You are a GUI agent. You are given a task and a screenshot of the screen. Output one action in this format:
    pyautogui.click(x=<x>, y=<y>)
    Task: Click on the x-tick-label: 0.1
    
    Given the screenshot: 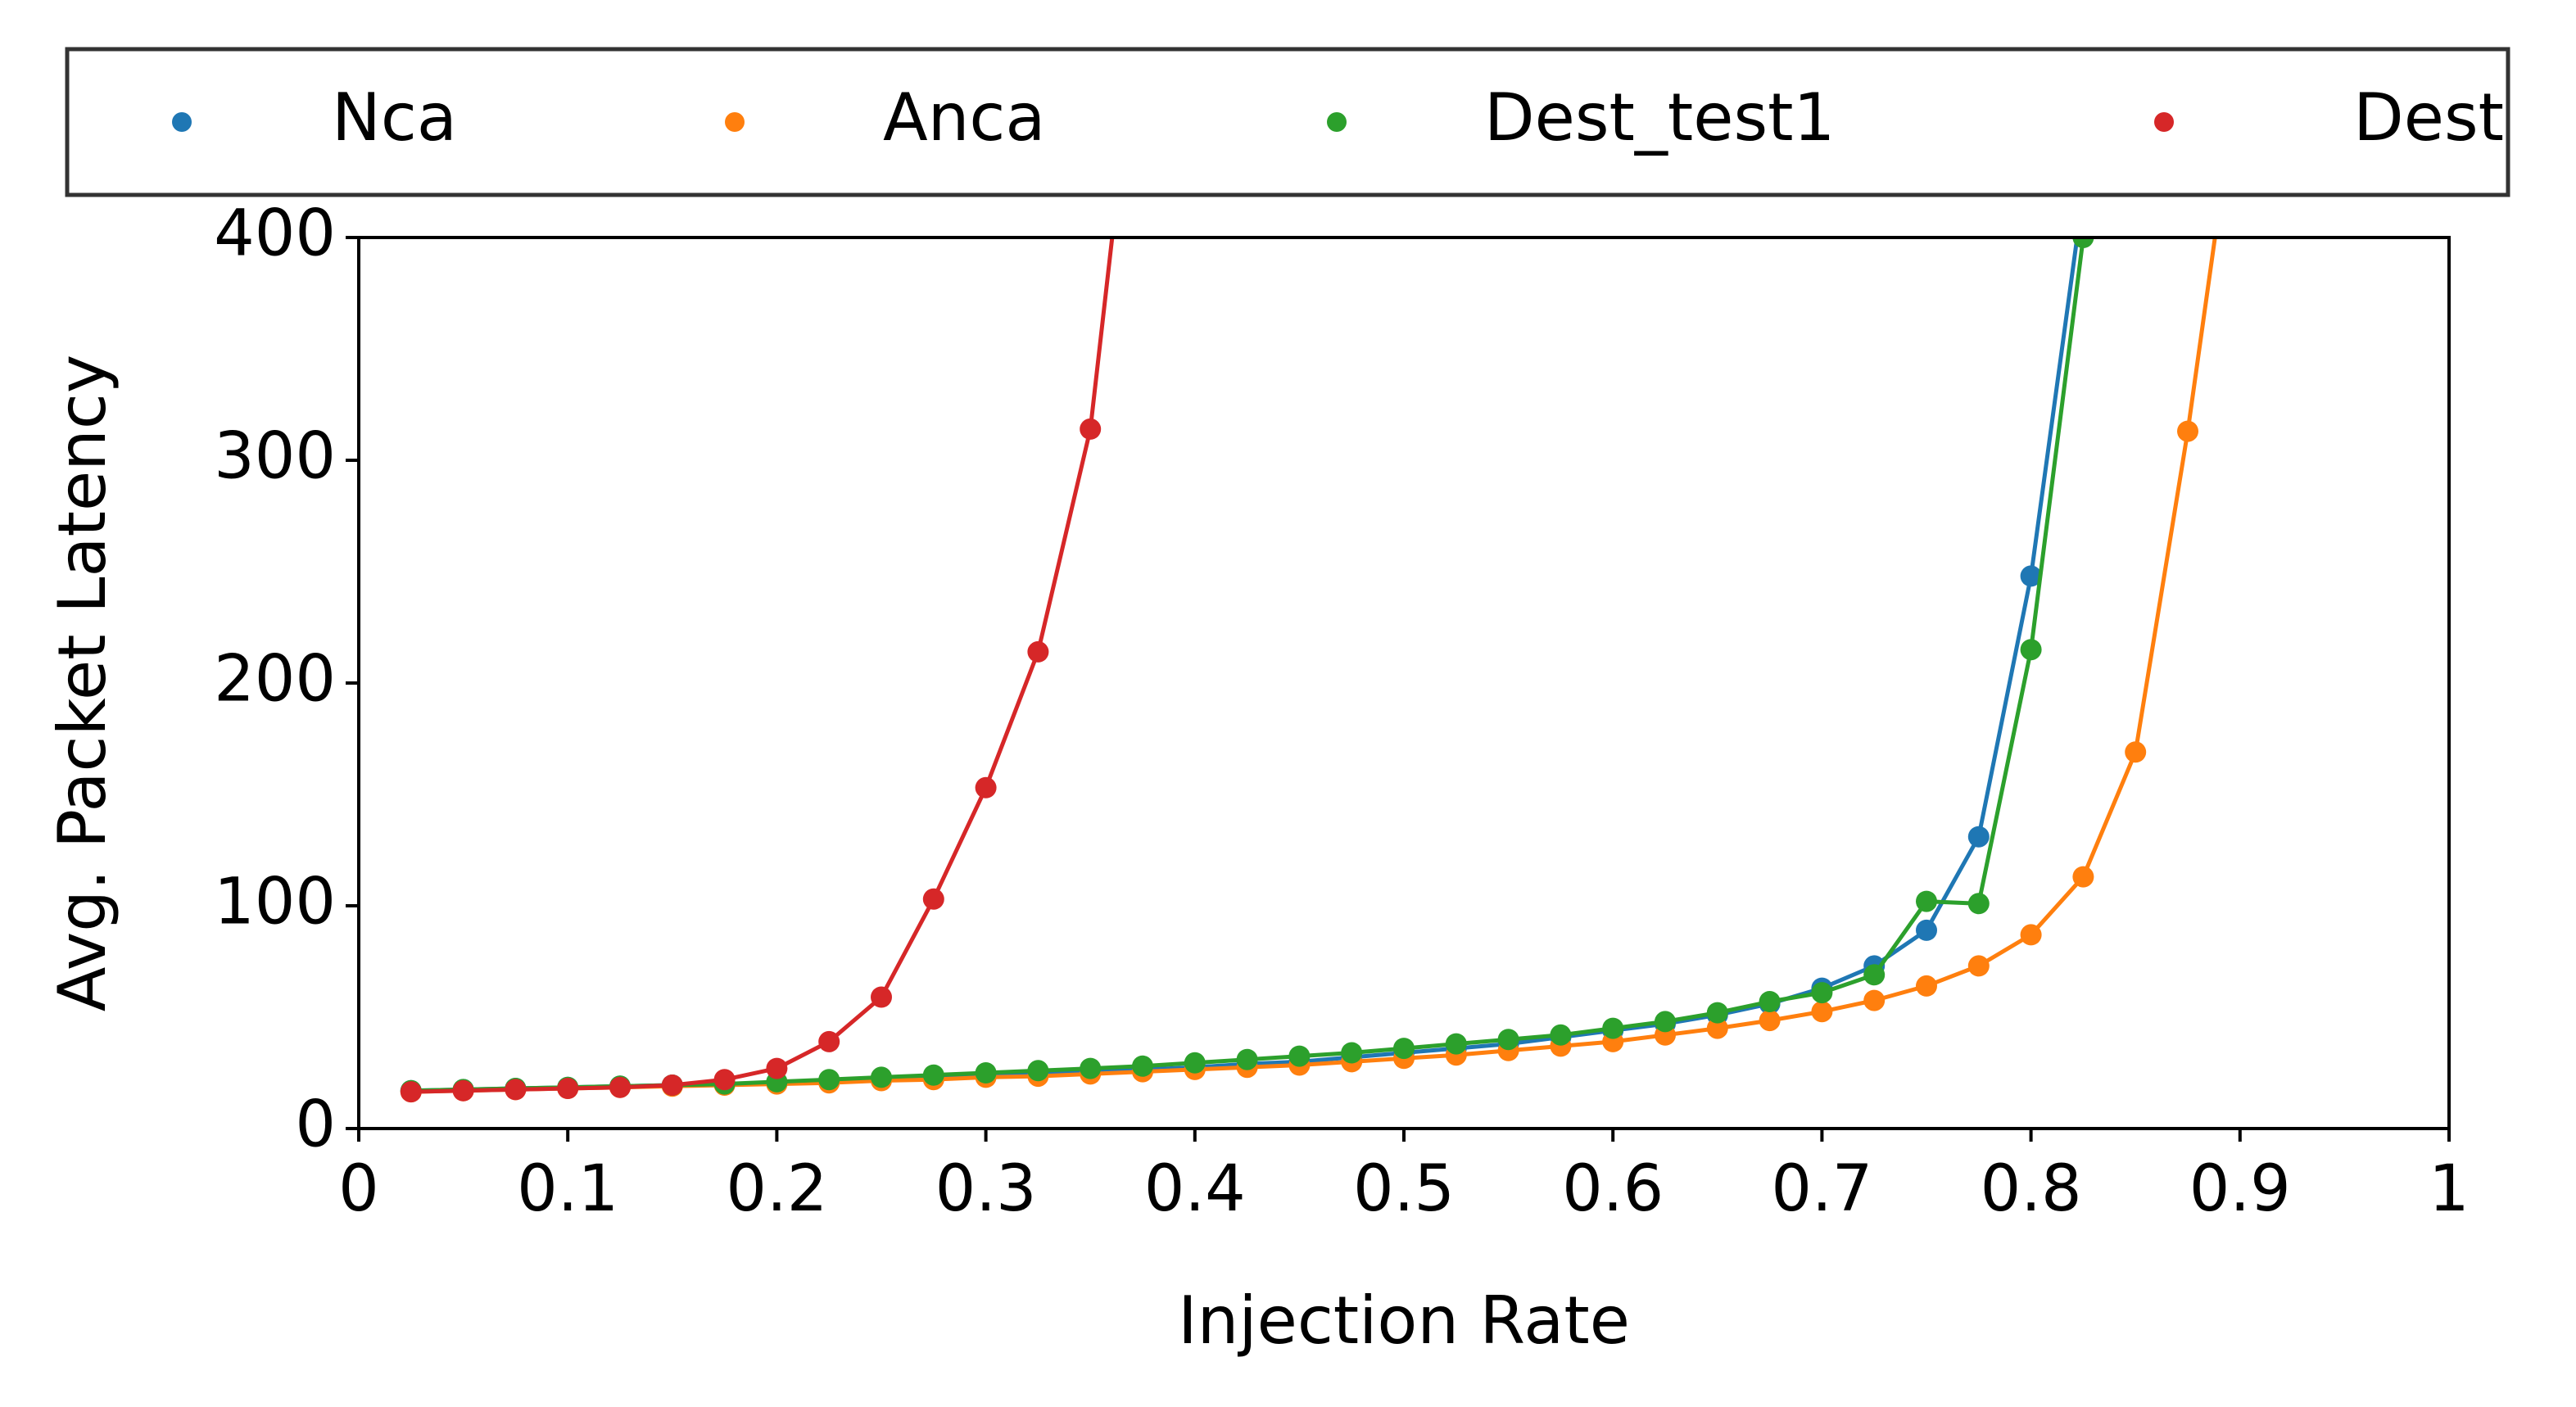 What is the action you would take?
    pyautogui.click(x=567, y=1189)
    